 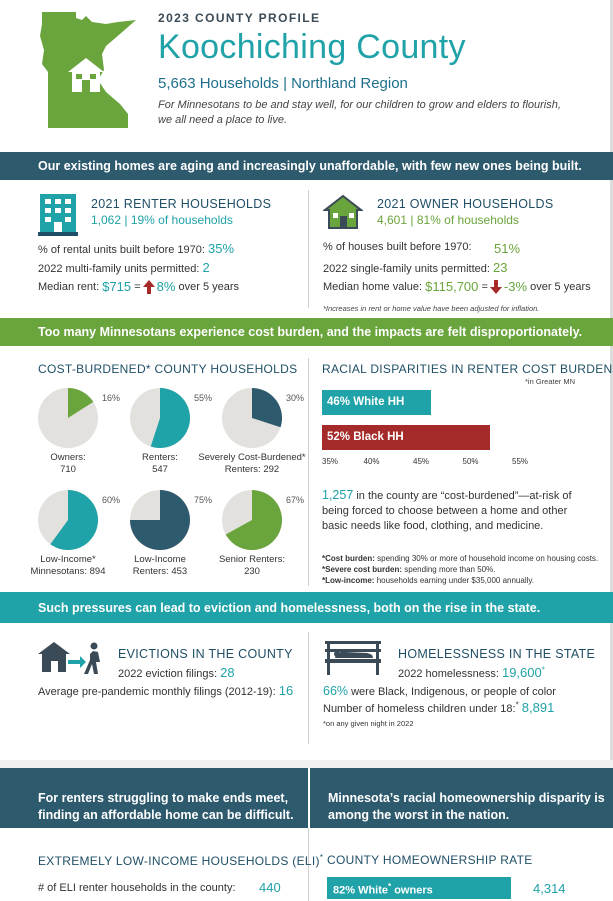 I want to click on apartment-building-icon, so click(x=58, y=215).